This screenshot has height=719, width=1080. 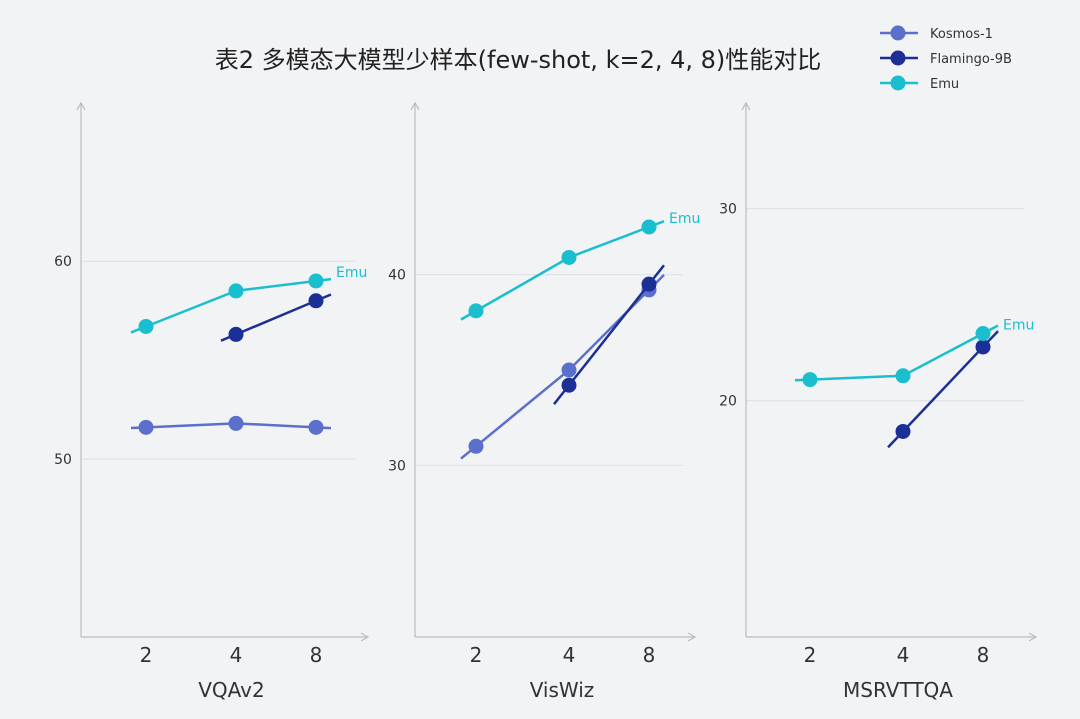 What do you see at coordinates (944, 84) in the screenshot?
I see `legend-label: Emu` at bounding box center [944, 84].